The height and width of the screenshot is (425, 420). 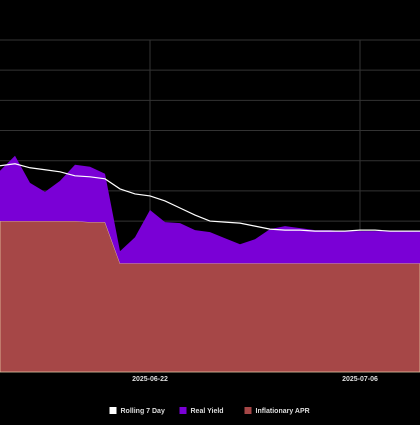 What do you see at coordinates (360, 379) in the screenshot?
I see `x-tick-label: 2025-07-06` at bounding box center [360, 379].